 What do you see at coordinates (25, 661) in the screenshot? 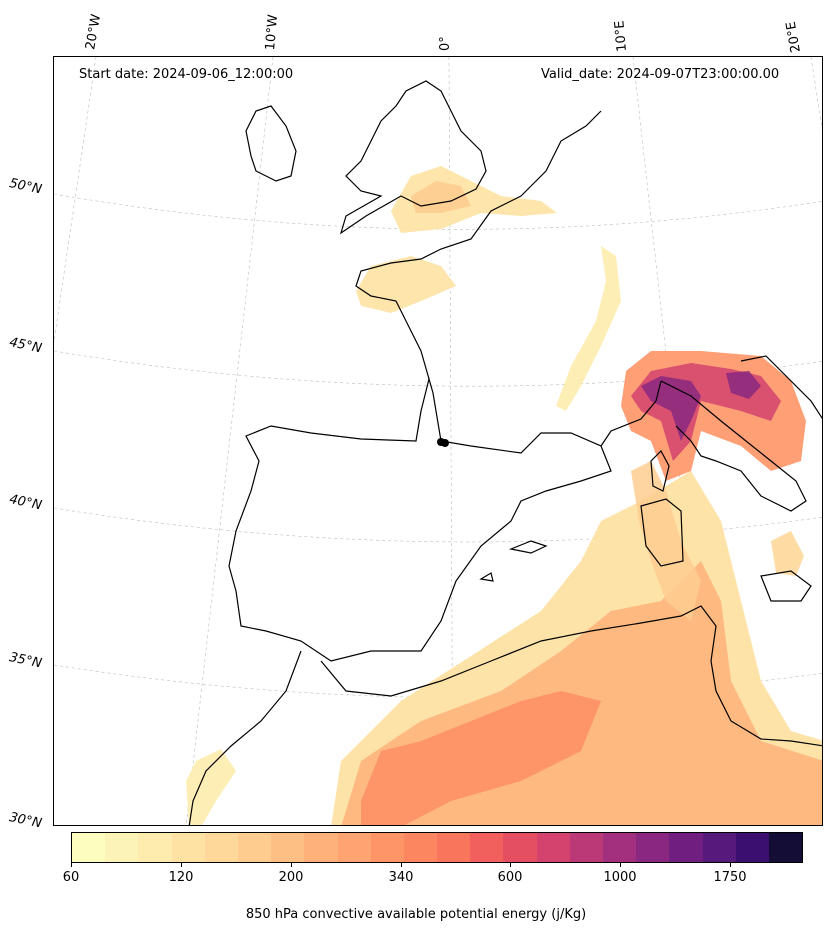
I see `lat-label-35n: 35°N` at bounding box center [25, 661].